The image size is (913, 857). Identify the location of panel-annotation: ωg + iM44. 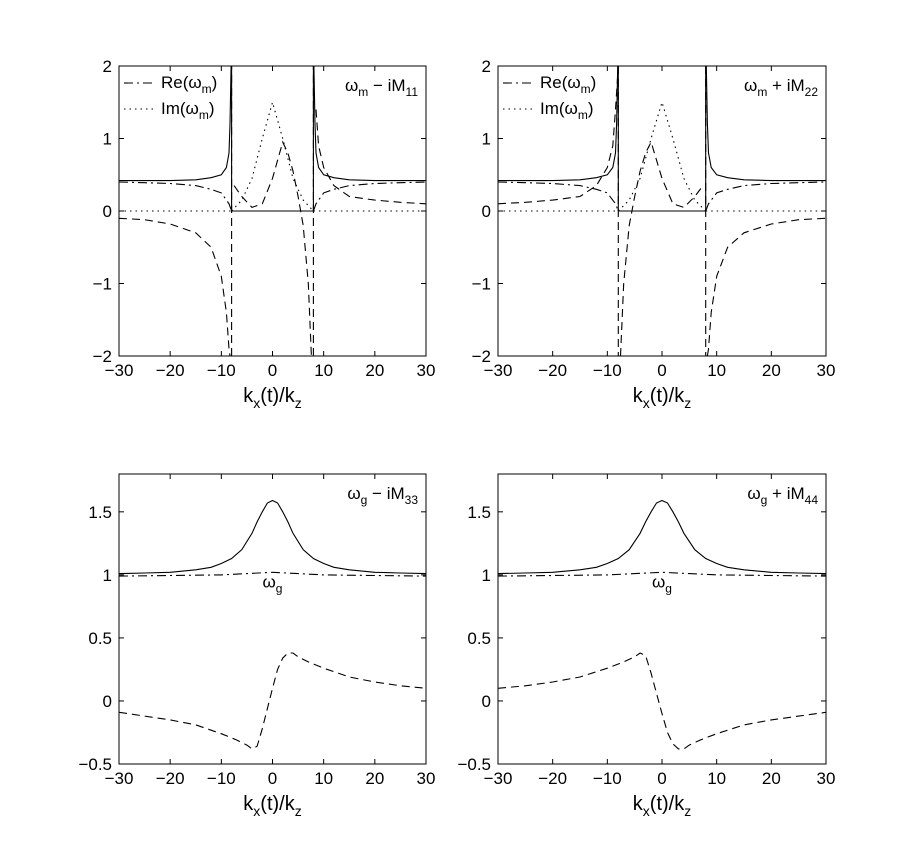
(782, 495).